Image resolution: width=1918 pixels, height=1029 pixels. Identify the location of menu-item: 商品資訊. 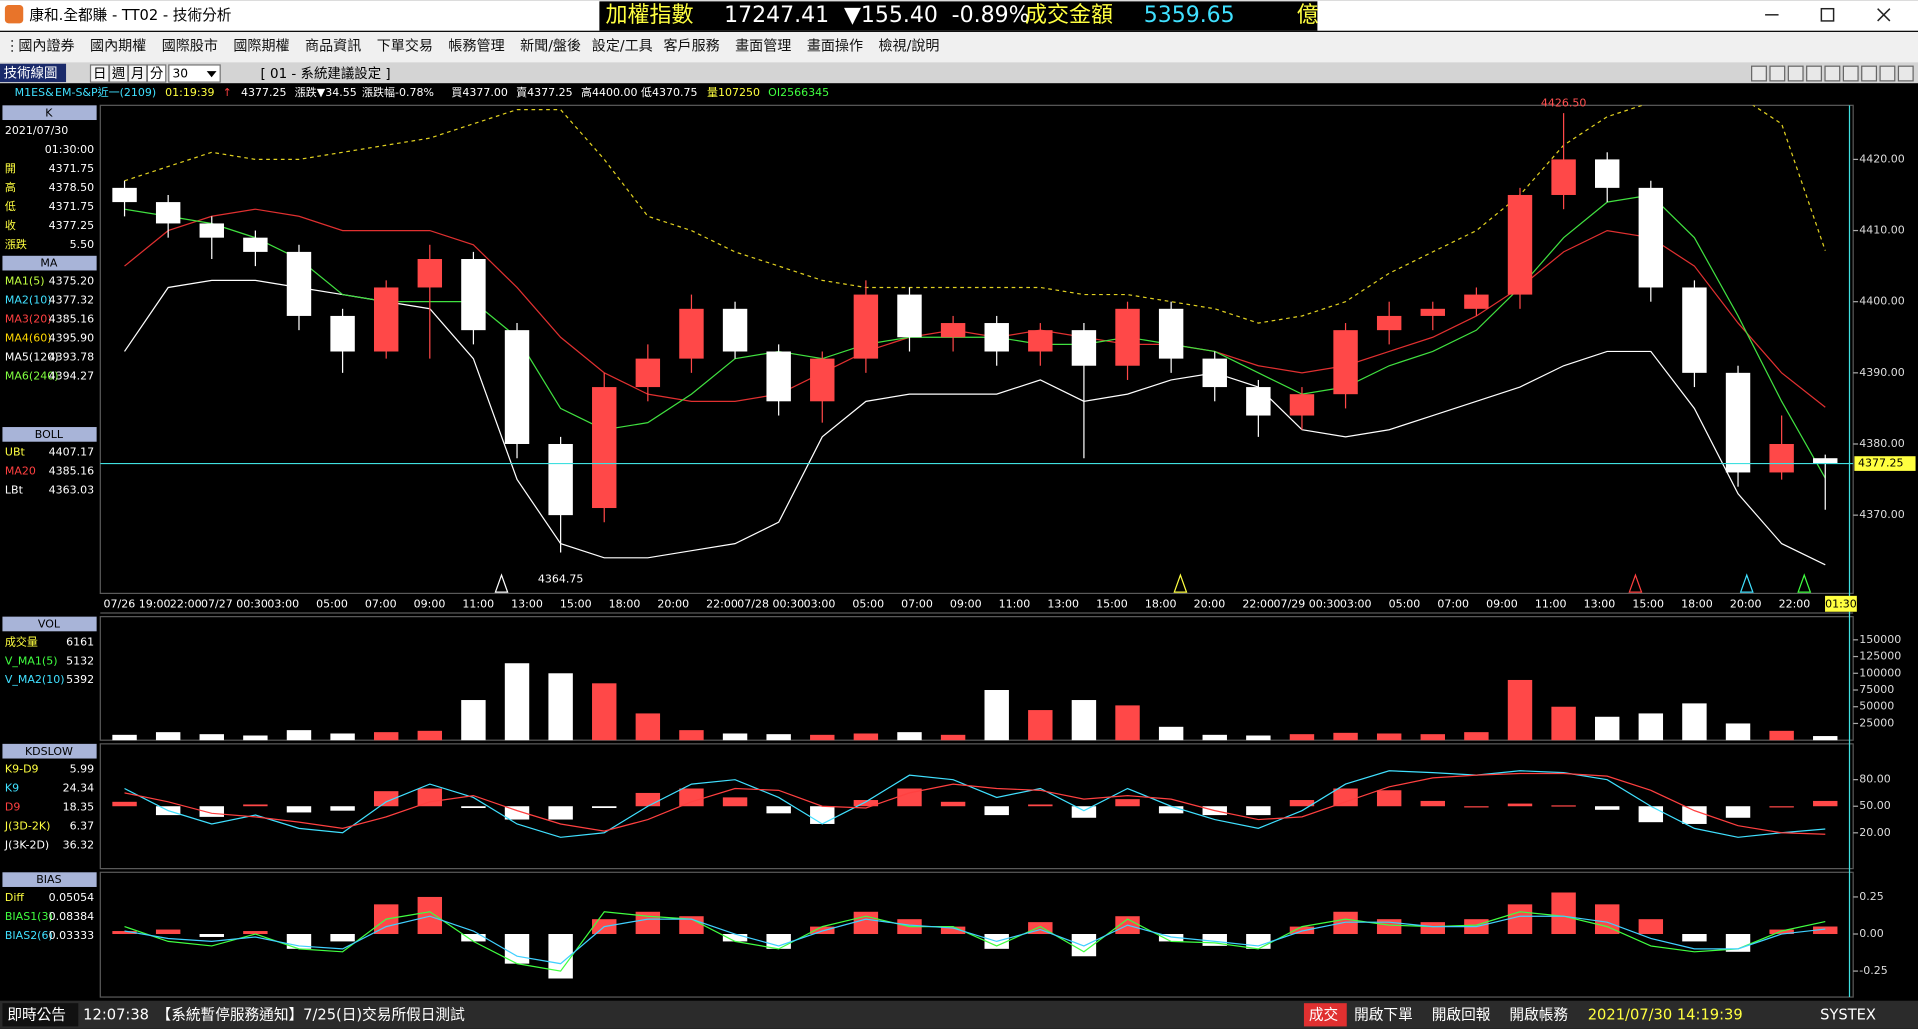
(333, 47).